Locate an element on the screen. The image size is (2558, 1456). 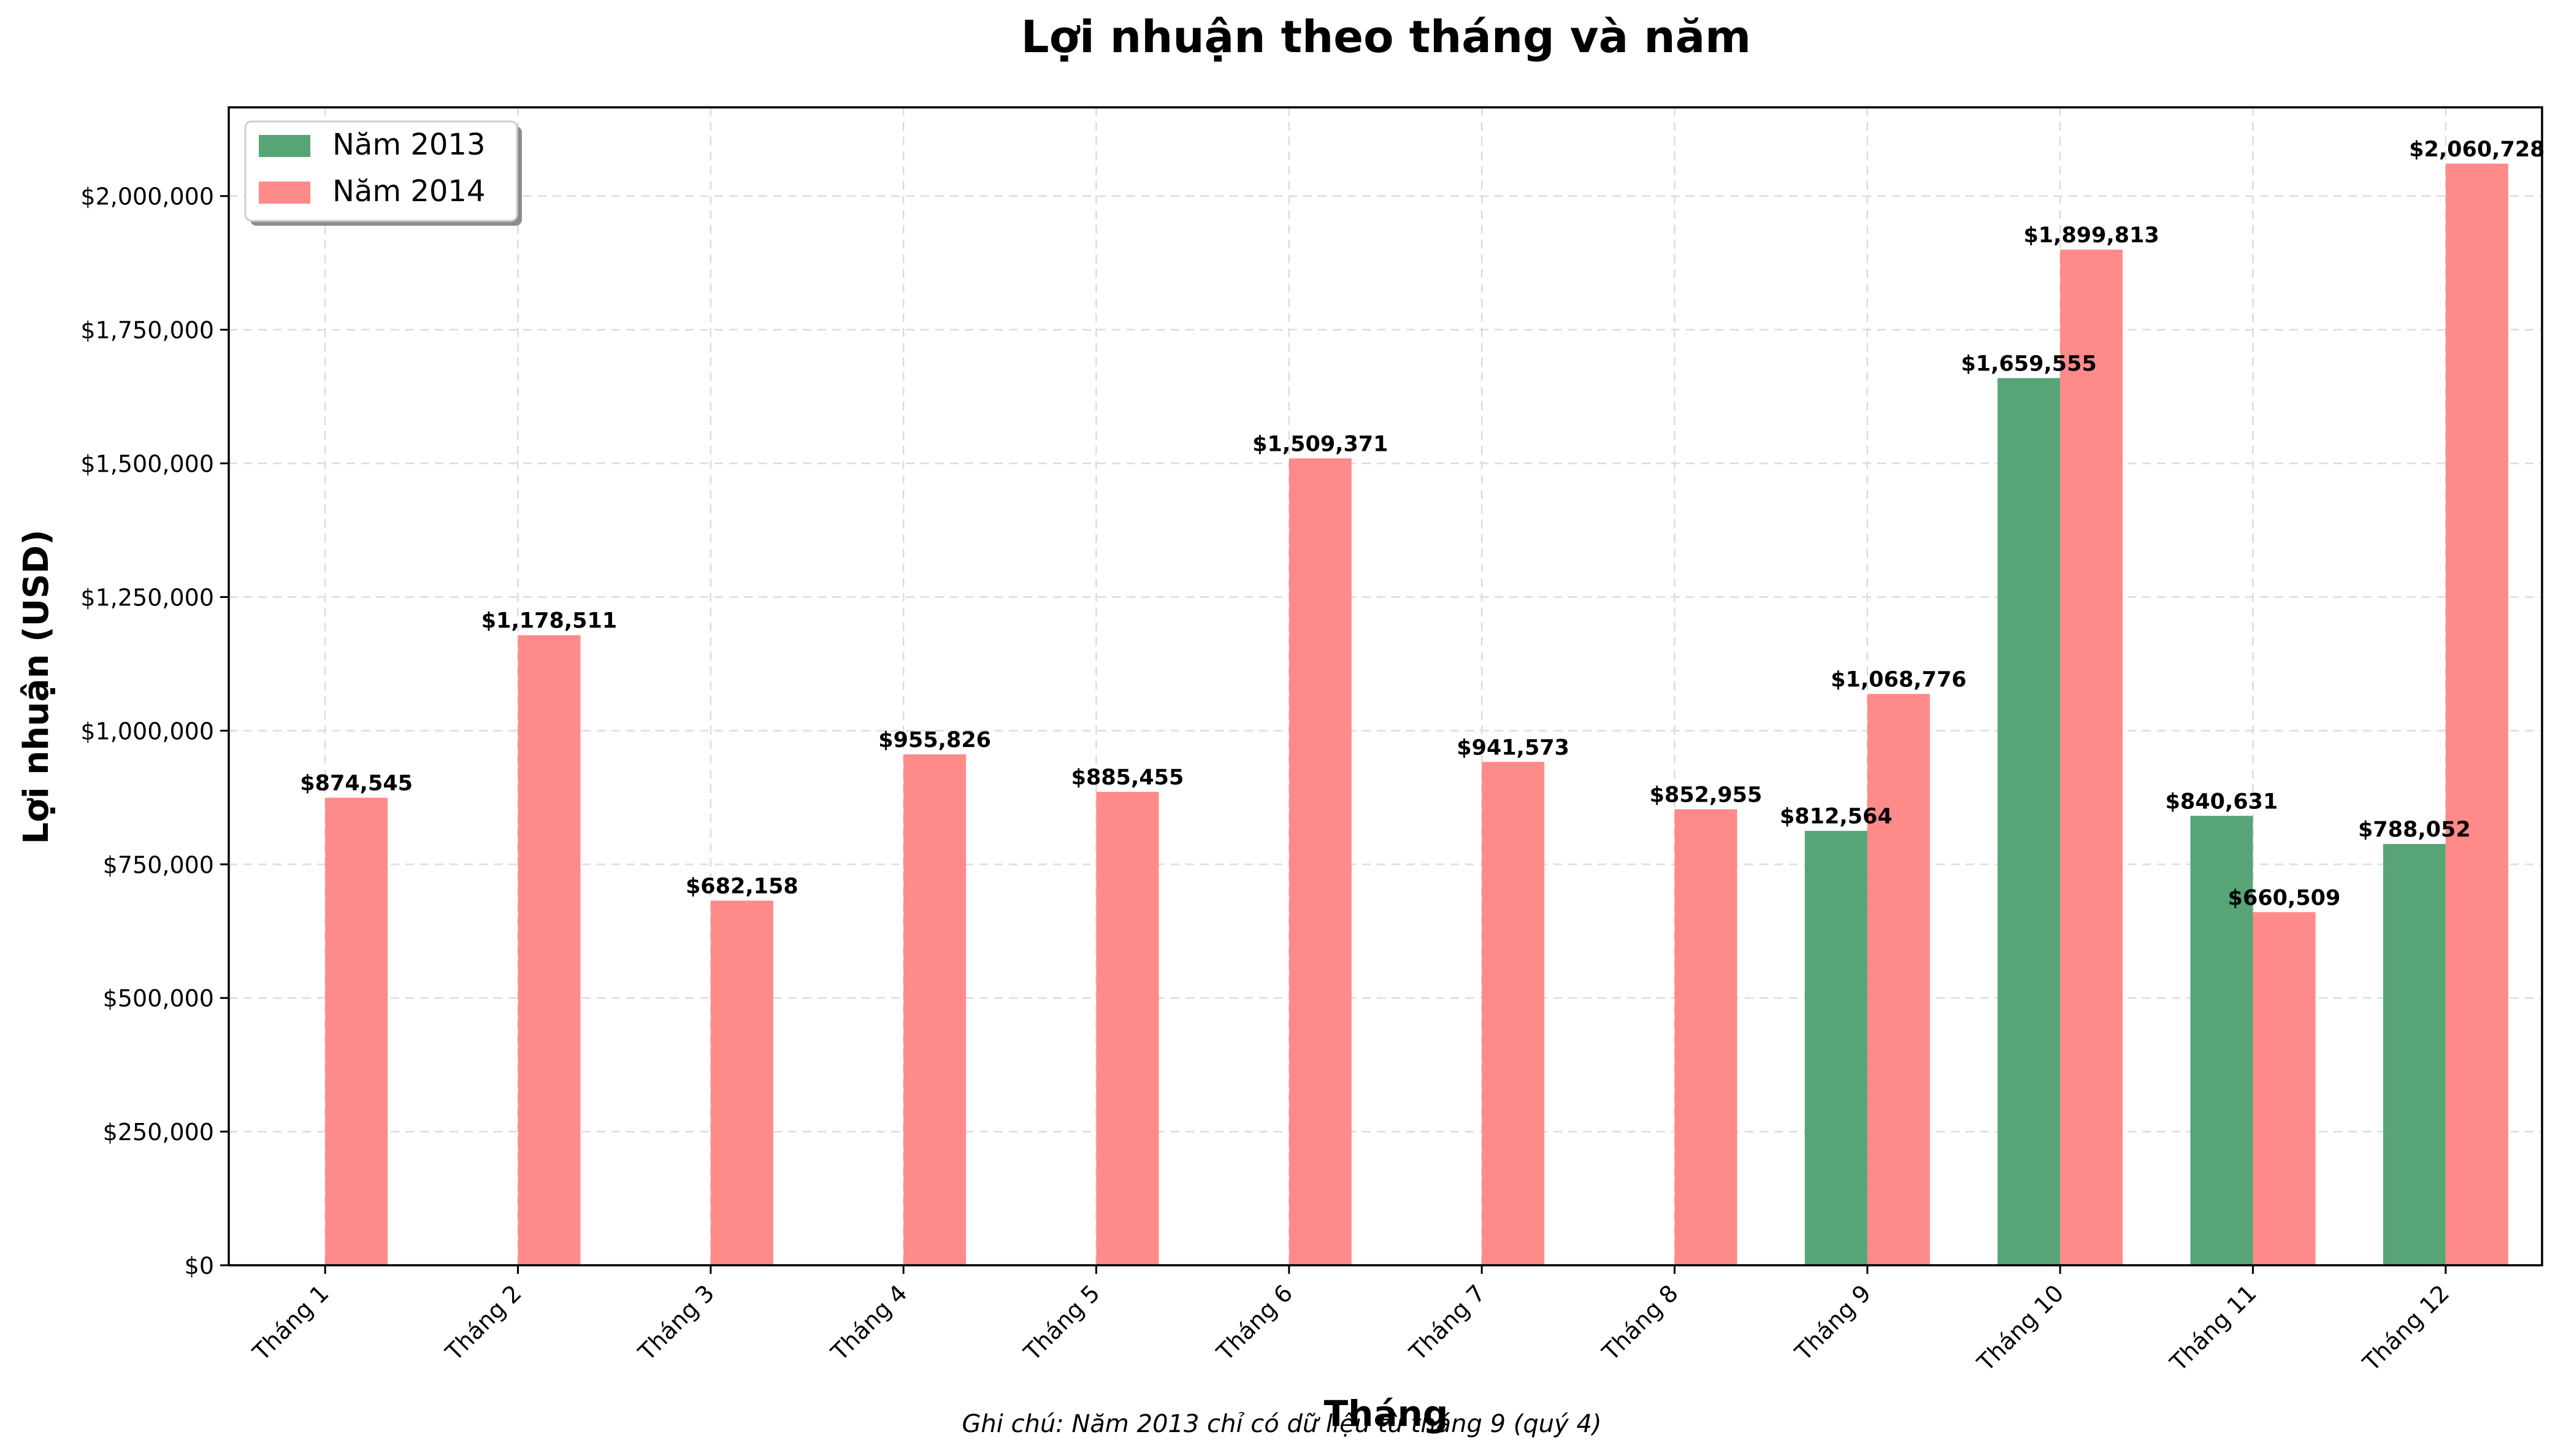
bar-value-label: $885,455 is located at coordinates (1127, 777).